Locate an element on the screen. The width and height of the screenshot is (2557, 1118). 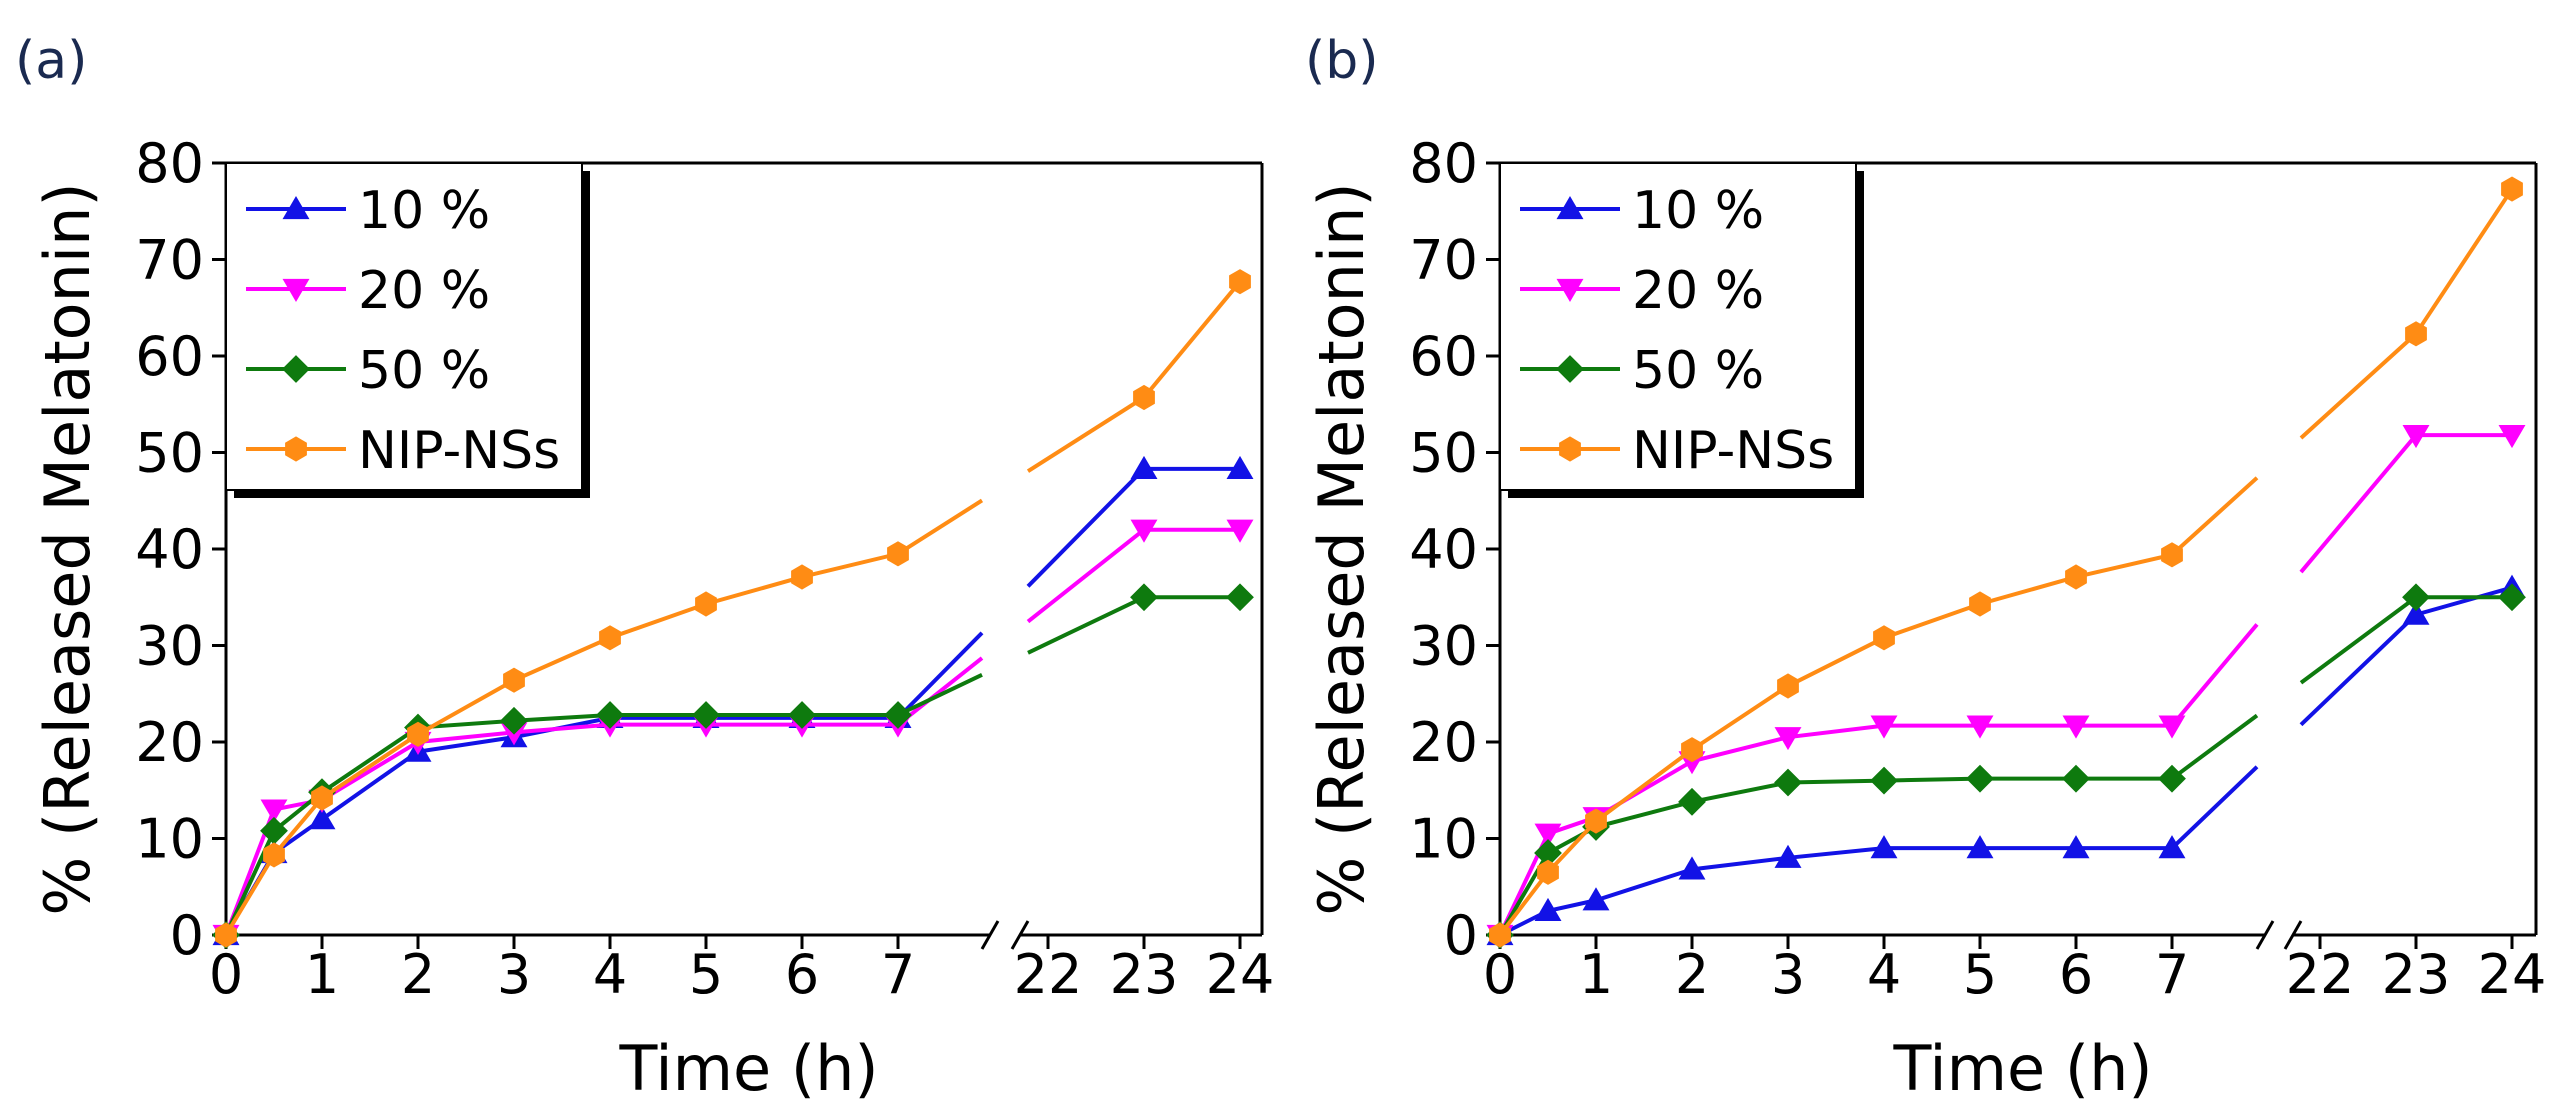
legend-label: 10 % is located at coordinates (1698, 211).